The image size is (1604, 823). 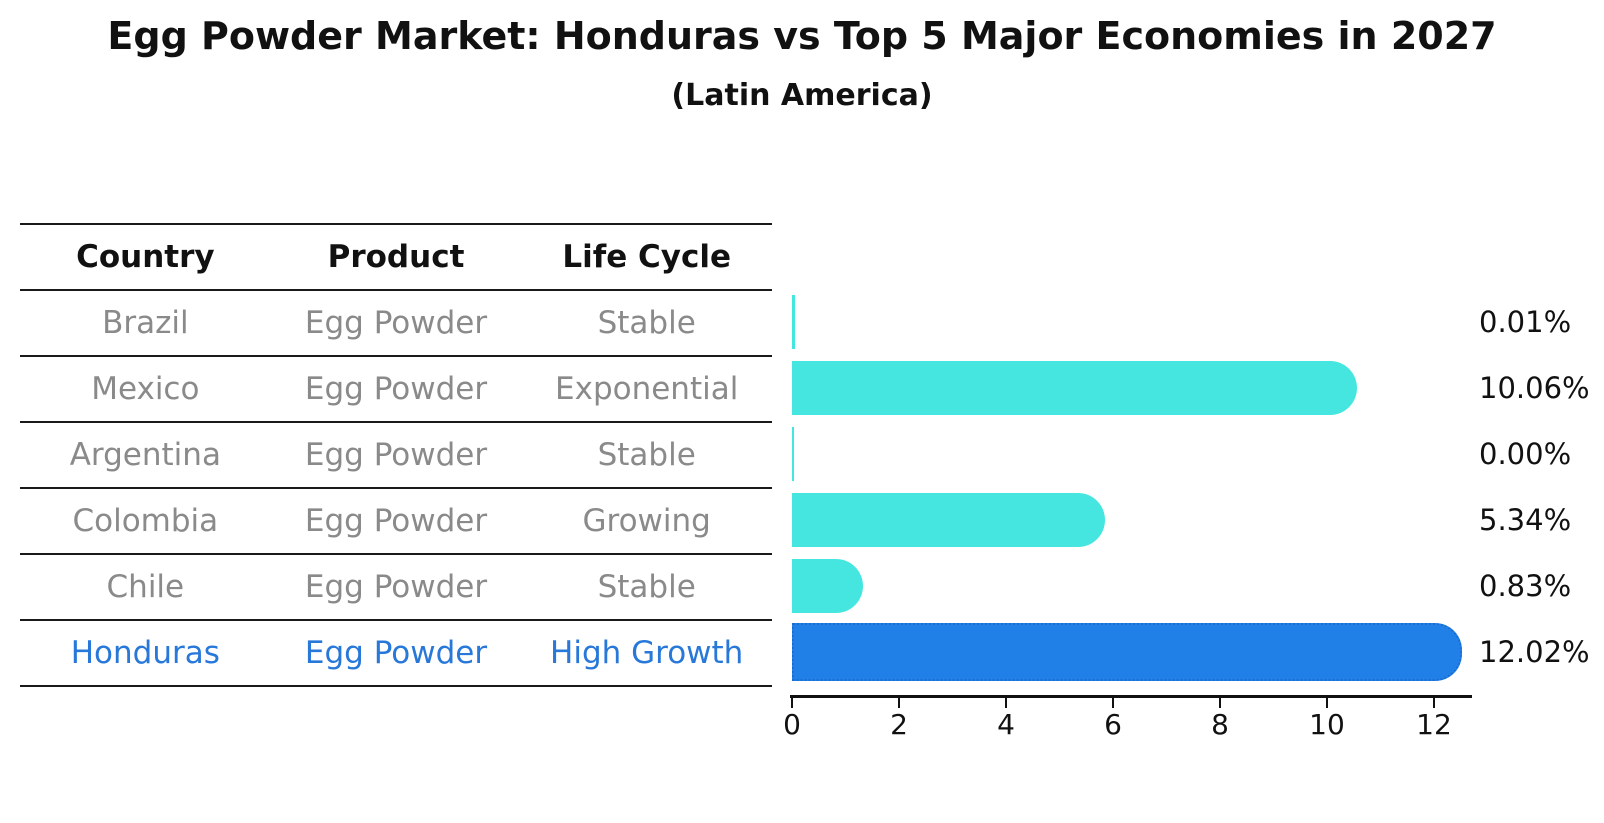 What do you see at coordinates (145, 587) in the screenshot?
I see `country-cell: Chile` at bounding box center [145, 587].